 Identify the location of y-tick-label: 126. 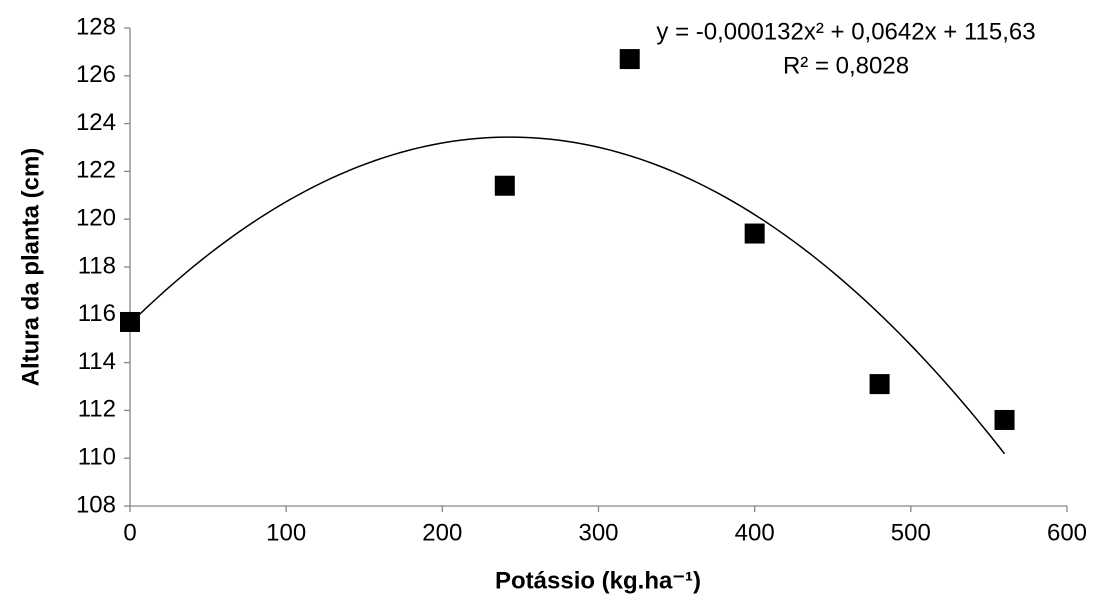
(96, 74).